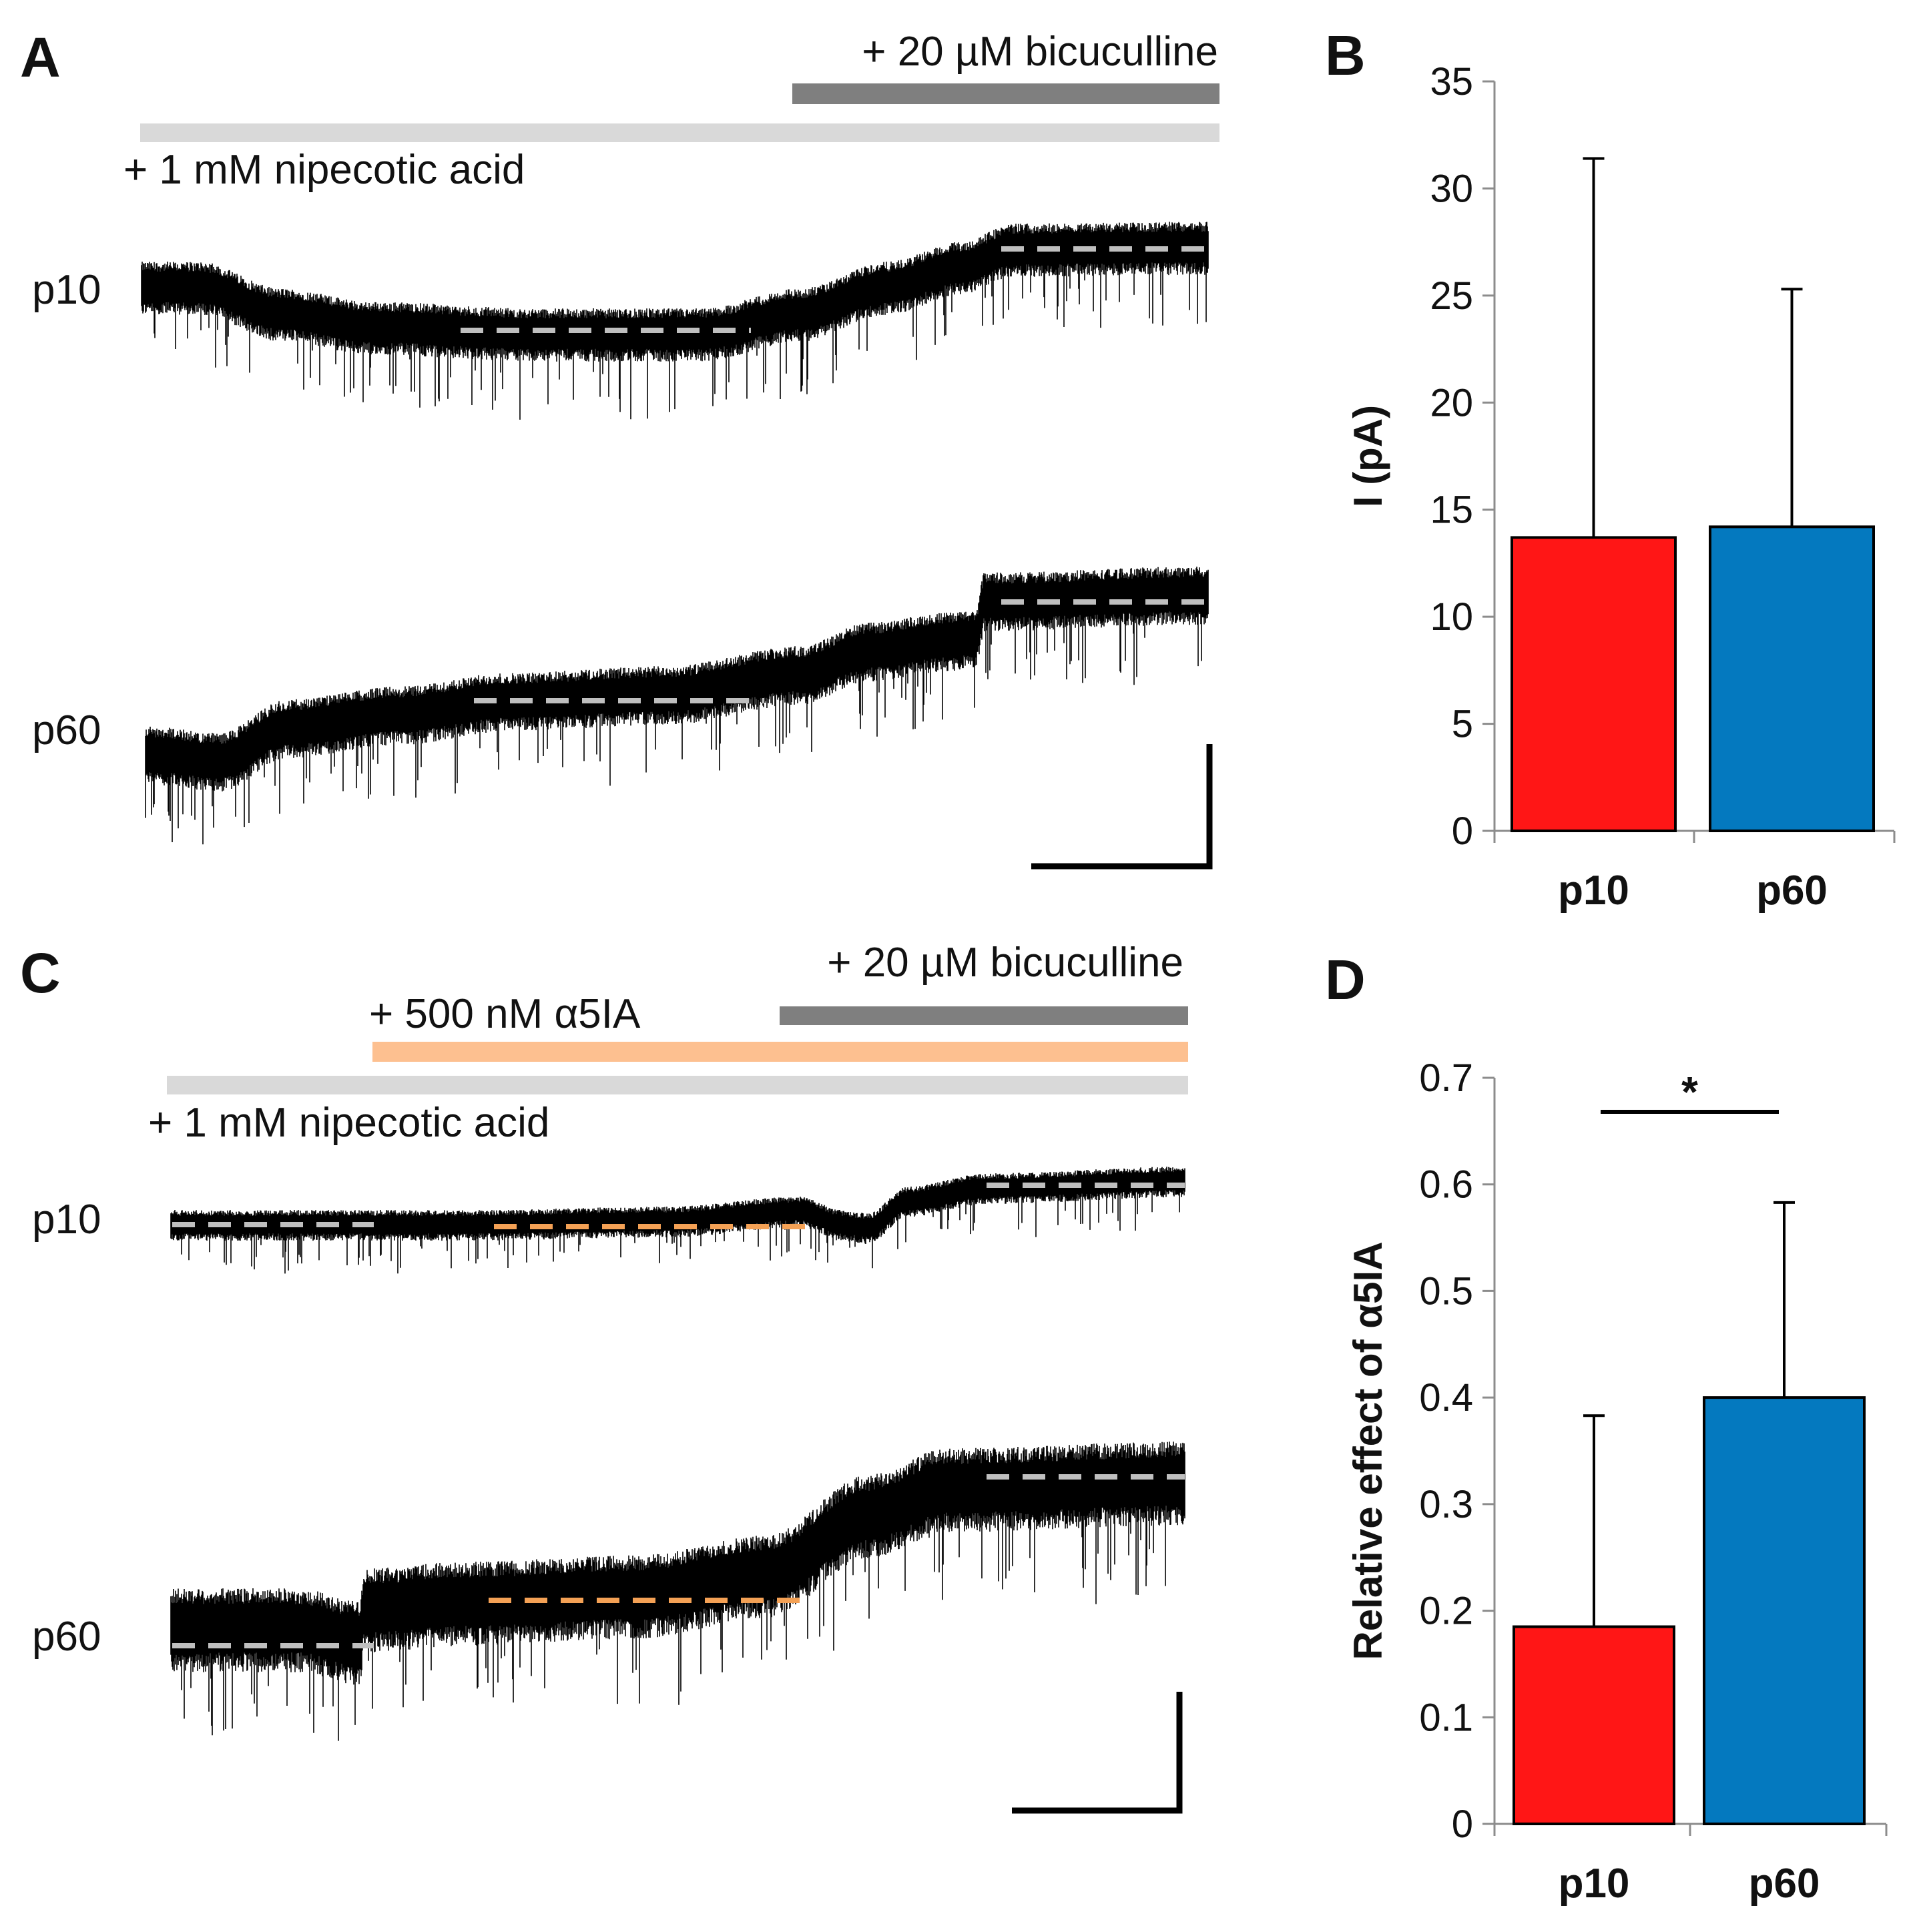 This screenshot has width=1913, height=1932. Describe the element at coordinates (1368, 456) in the screenshot. I see `y-axis-label: I (pA)` at that location.